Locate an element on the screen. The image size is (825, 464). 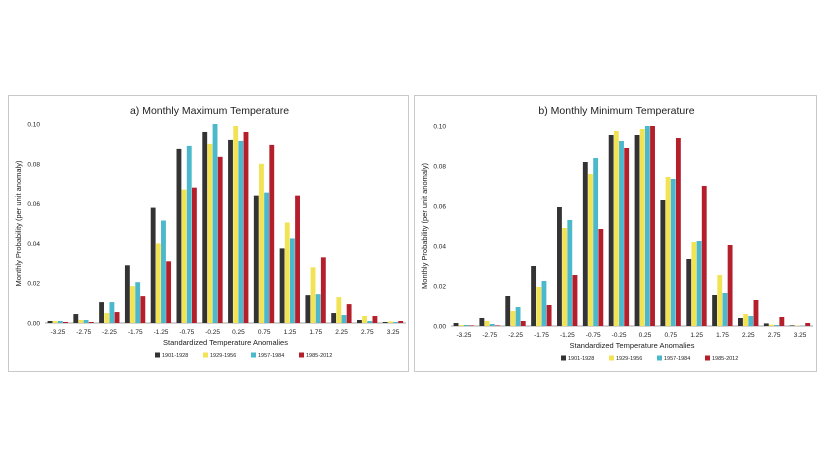
x-tick-label: 0.75 is located at coordinates (264, 332).